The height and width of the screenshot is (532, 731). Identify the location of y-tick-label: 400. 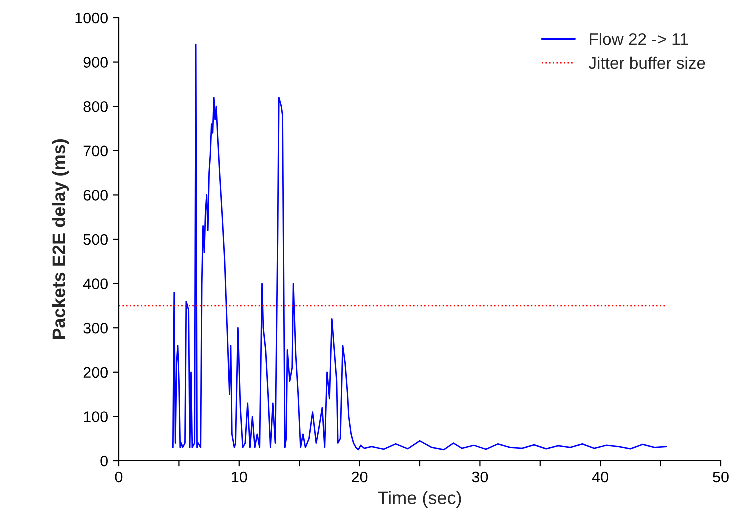
(95, 284).